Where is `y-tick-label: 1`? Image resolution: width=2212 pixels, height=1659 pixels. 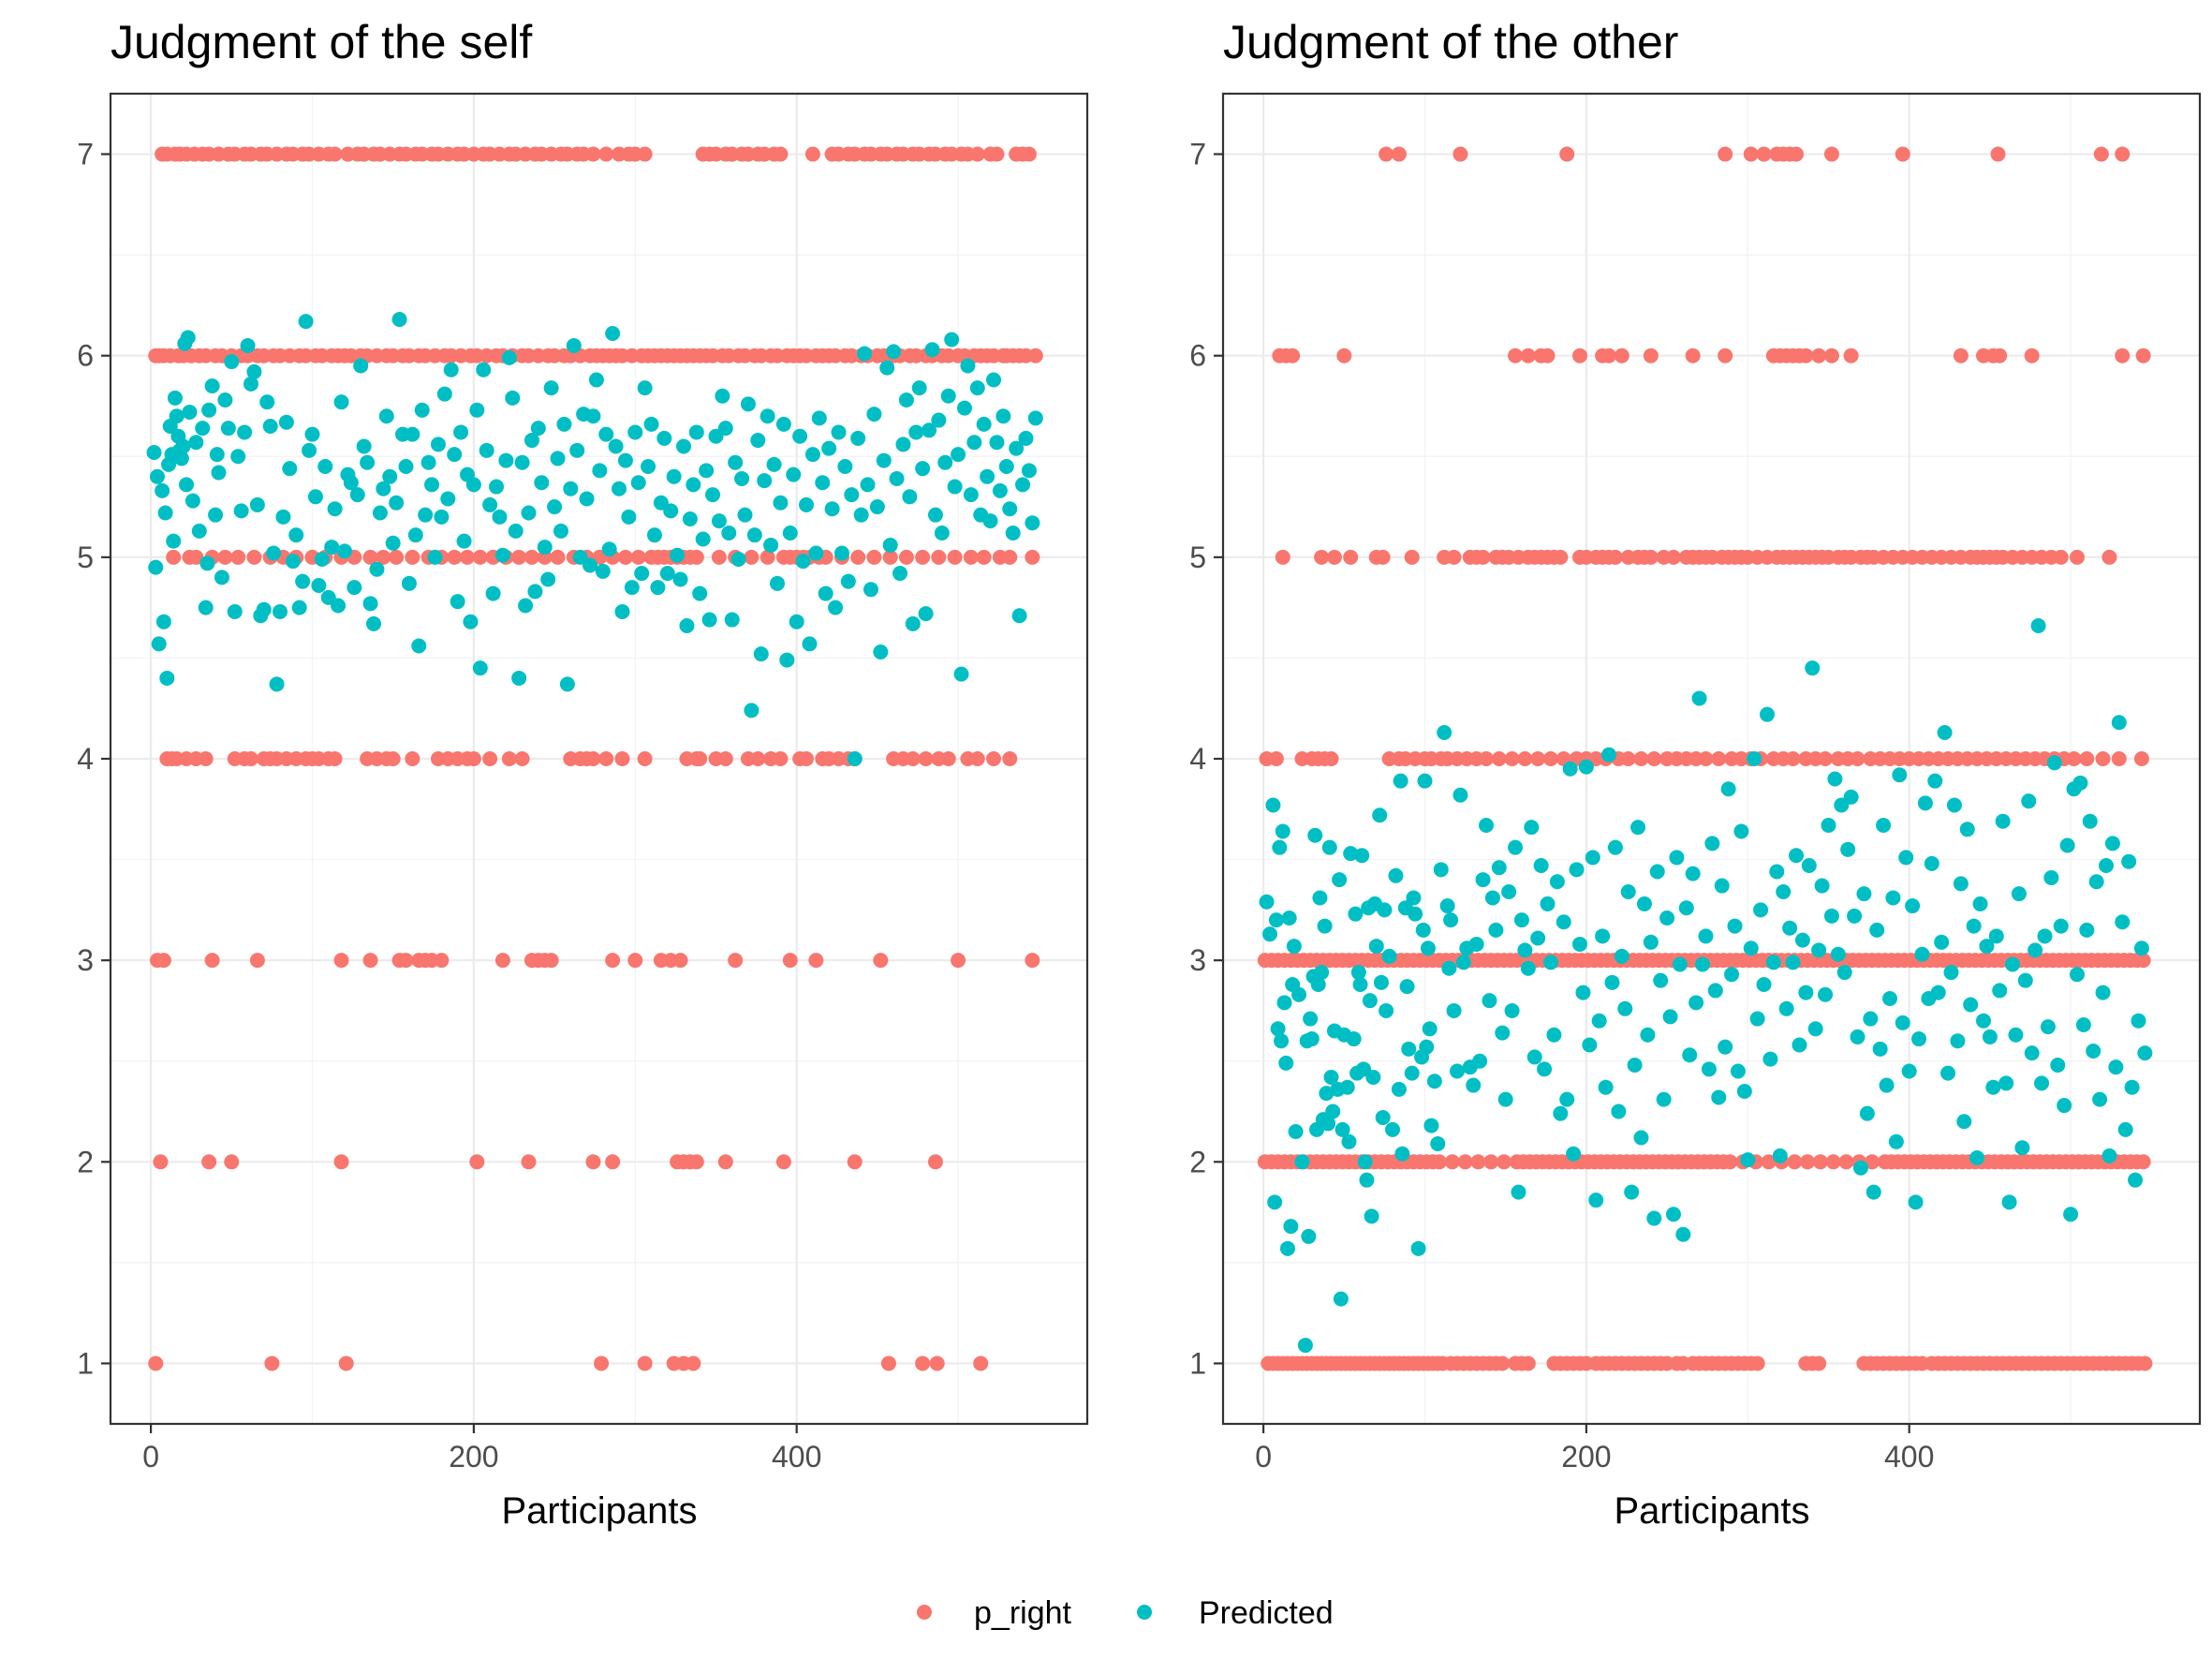
y-tick-label: 1 is located at coordinates (86, 1363).